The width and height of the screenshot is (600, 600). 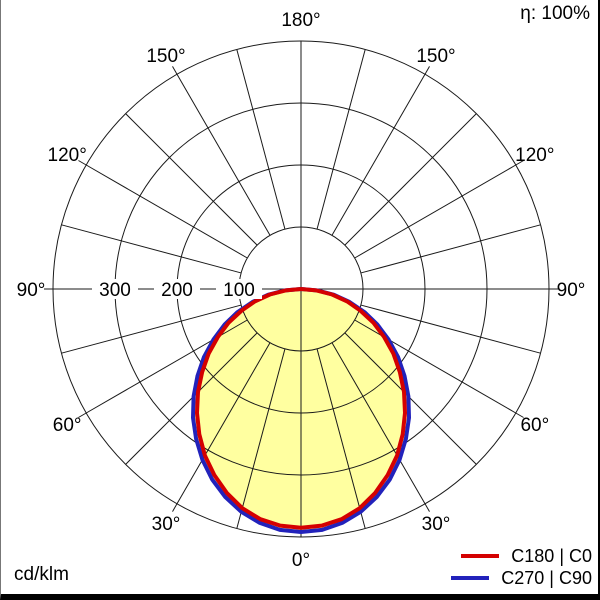 What do you see at coordinates (480, 556) in the screenshot?
I see `legend-line-red-icon` at bounding box center [480, 556].